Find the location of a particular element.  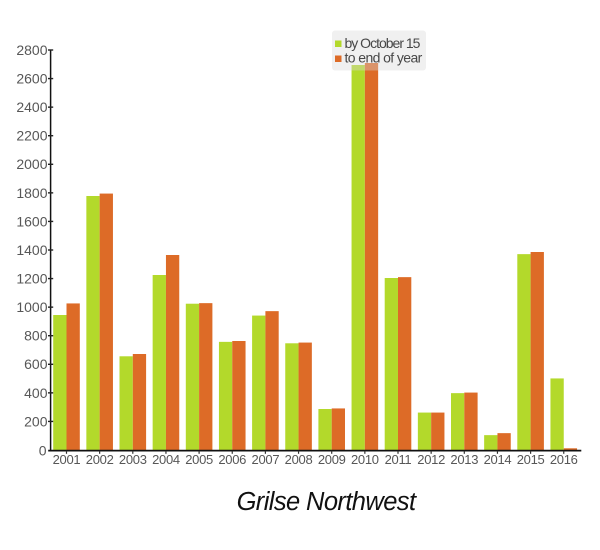

svg-text: 2007 is located at coordinates (266, 459).